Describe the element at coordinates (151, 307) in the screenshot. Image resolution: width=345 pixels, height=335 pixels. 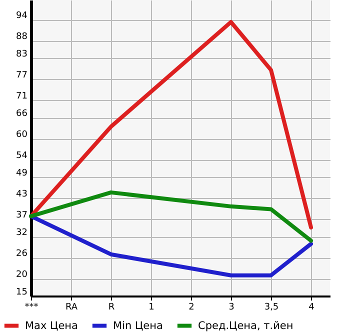
I see `x-tick-label: 1` at that location.